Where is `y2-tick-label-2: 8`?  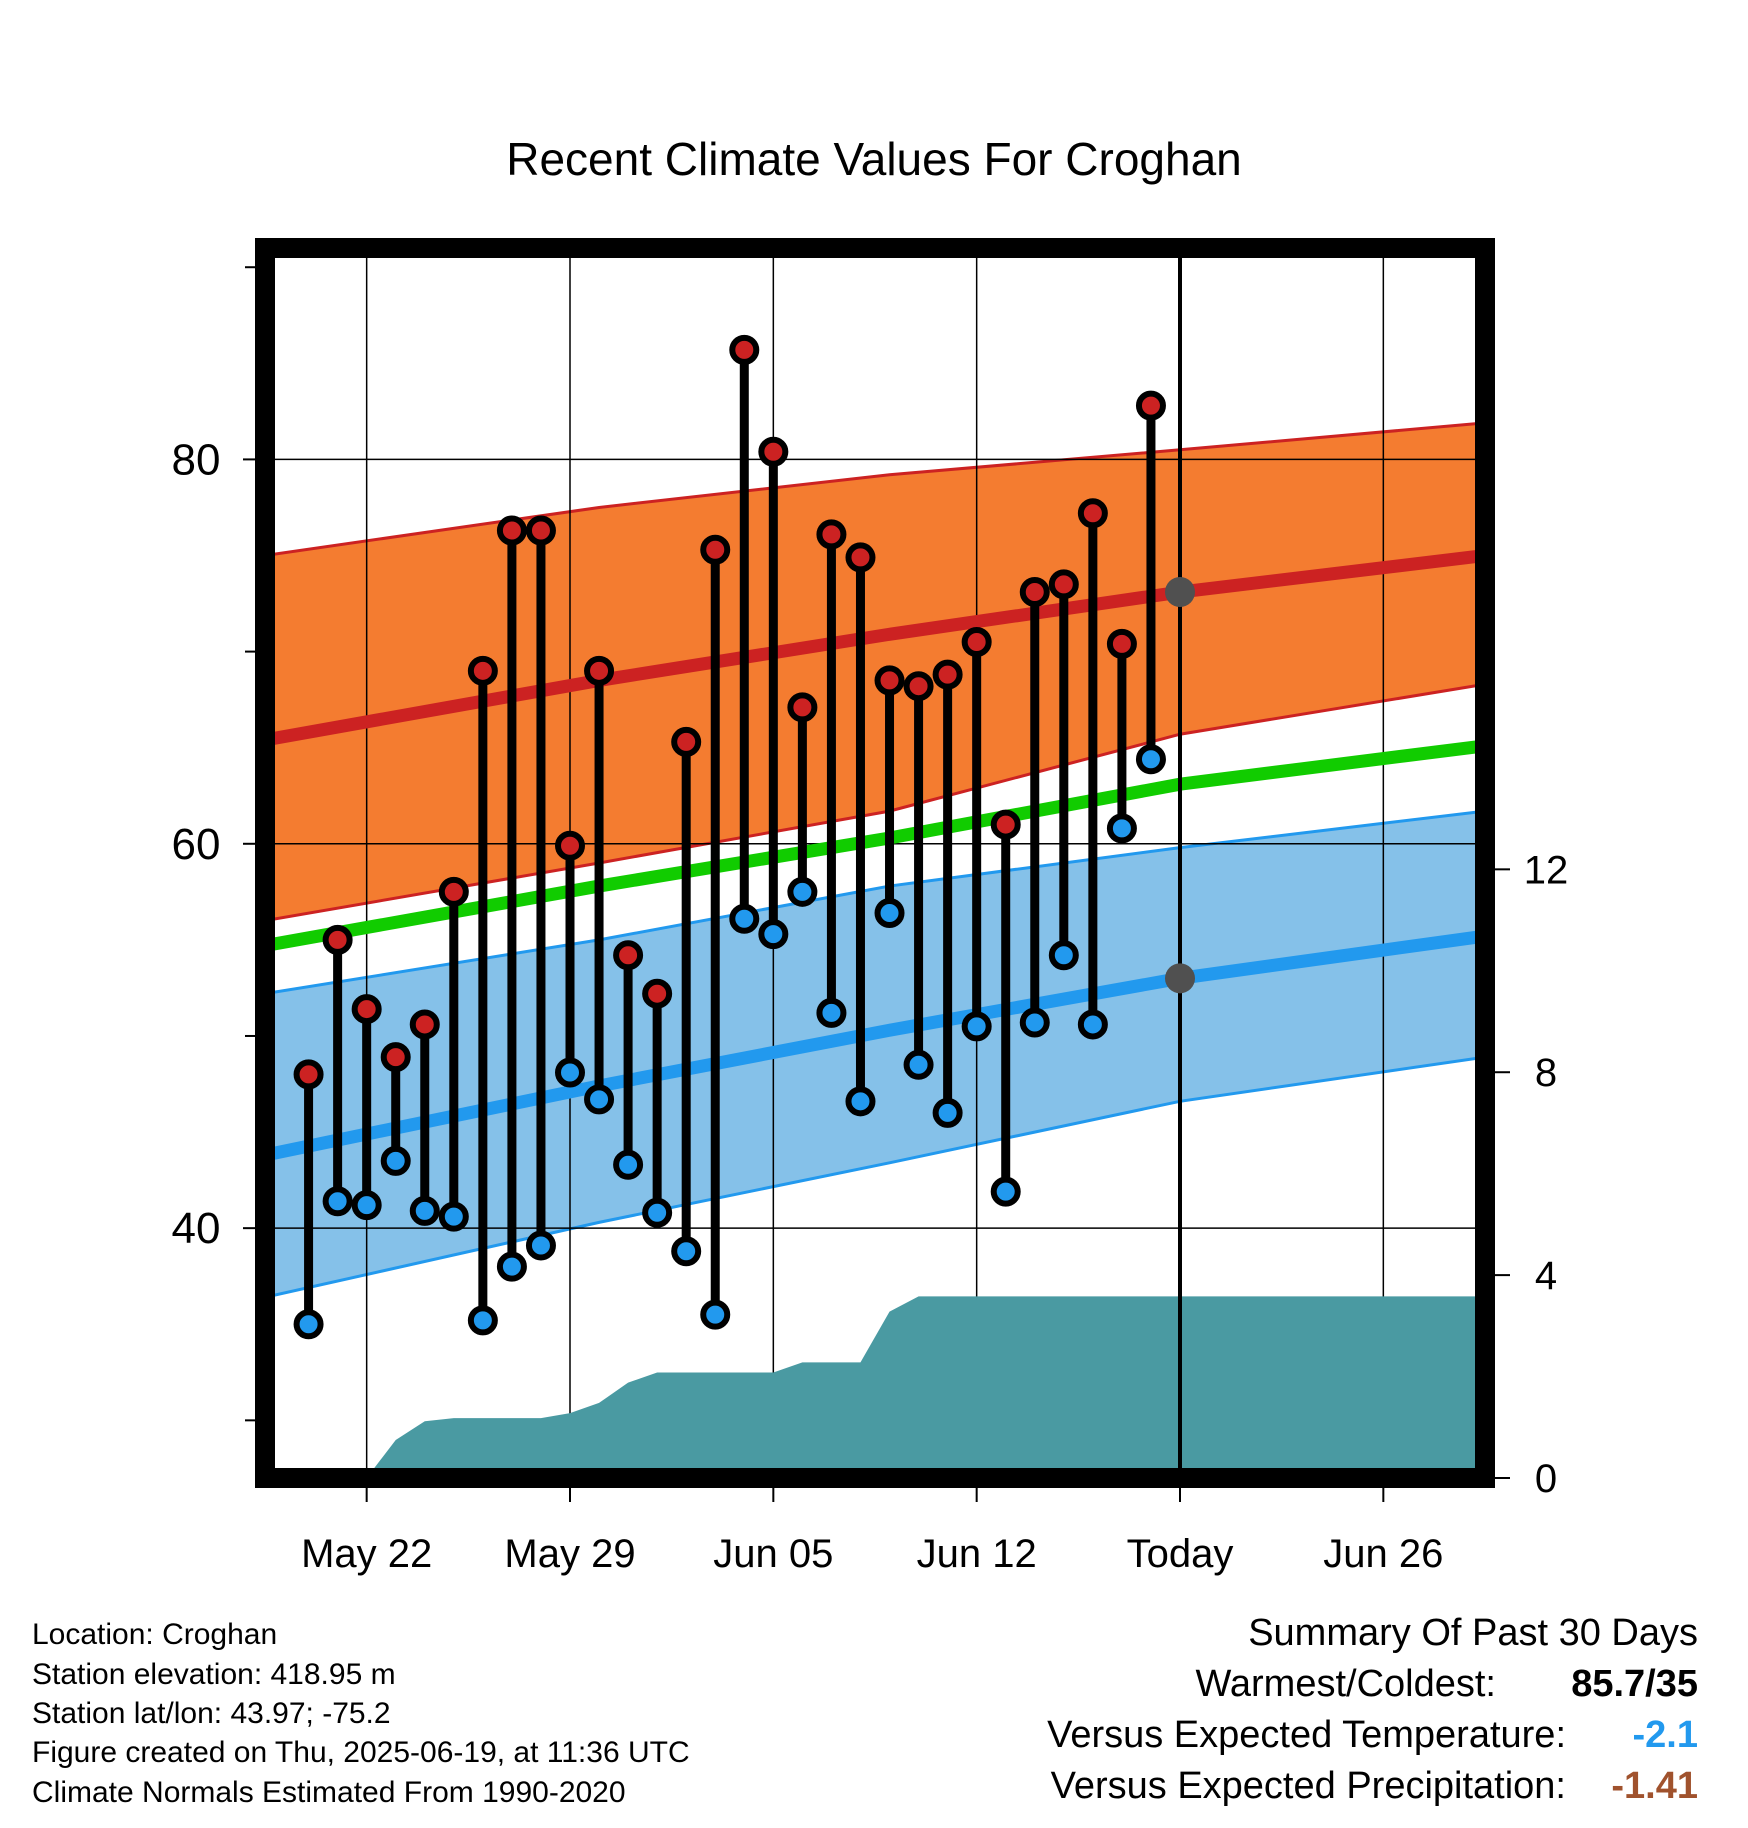
y2-tick-label-2: 8 is located at coordinates (1546, 1073).